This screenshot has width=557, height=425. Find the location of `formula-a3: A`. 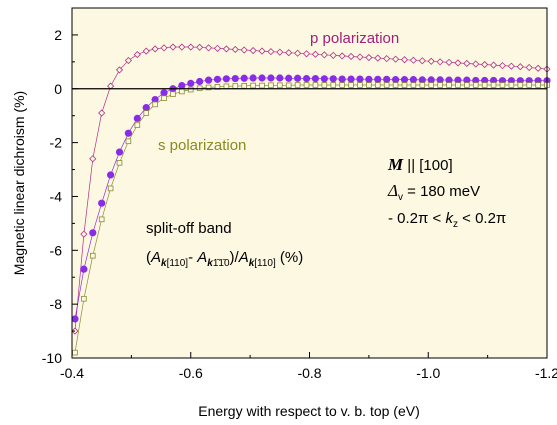

formula-a3: A is located at coordinates (243, 257).